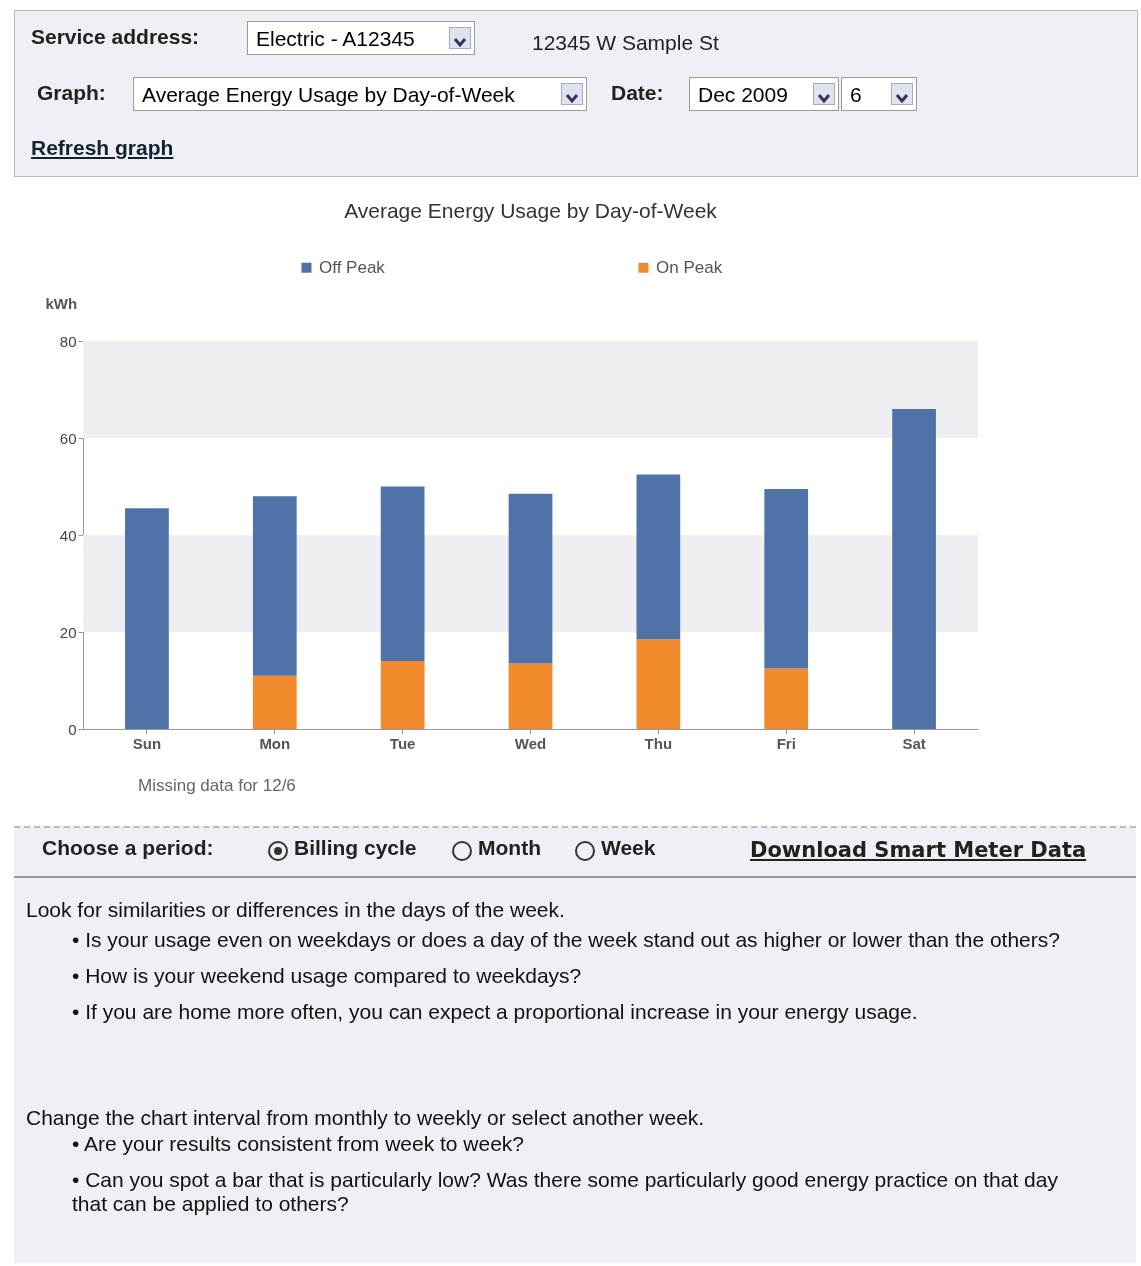 The width and height of the screenshot is (1141, 1266). I want to click on x-tick-label: Sat, so click(914, 743).